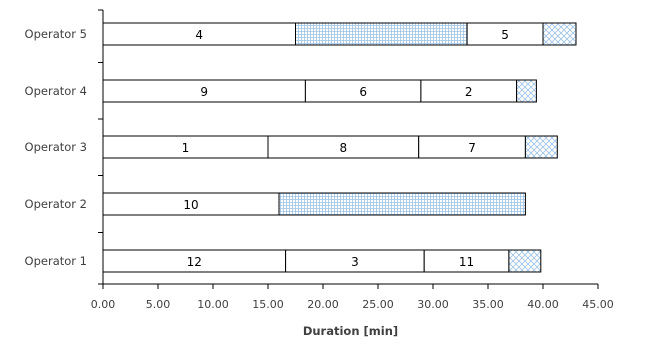 This screenshot has height=344, width=647. Describe the element at coordinates (190, 205) in the screenshot. I see `job-label: 10` at that location.